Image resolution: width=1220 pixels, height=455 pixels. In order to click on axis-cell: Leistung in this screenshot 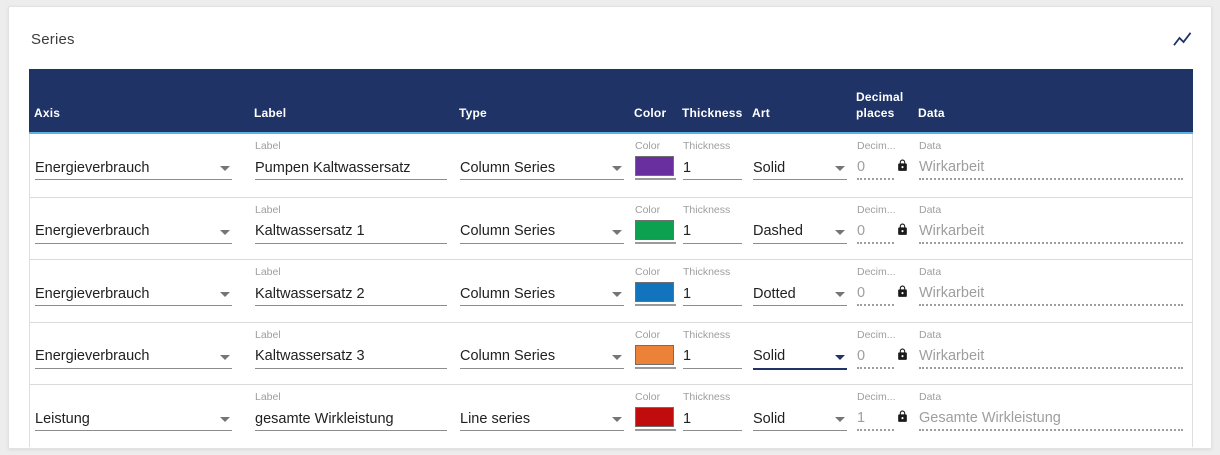, I will do `click(140, 416)`.